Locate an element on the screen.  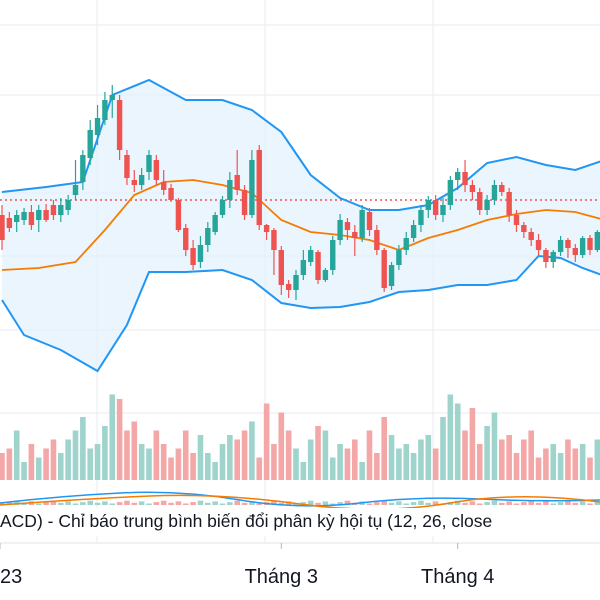
macd-title-bg is located at coordinates (300, 522).